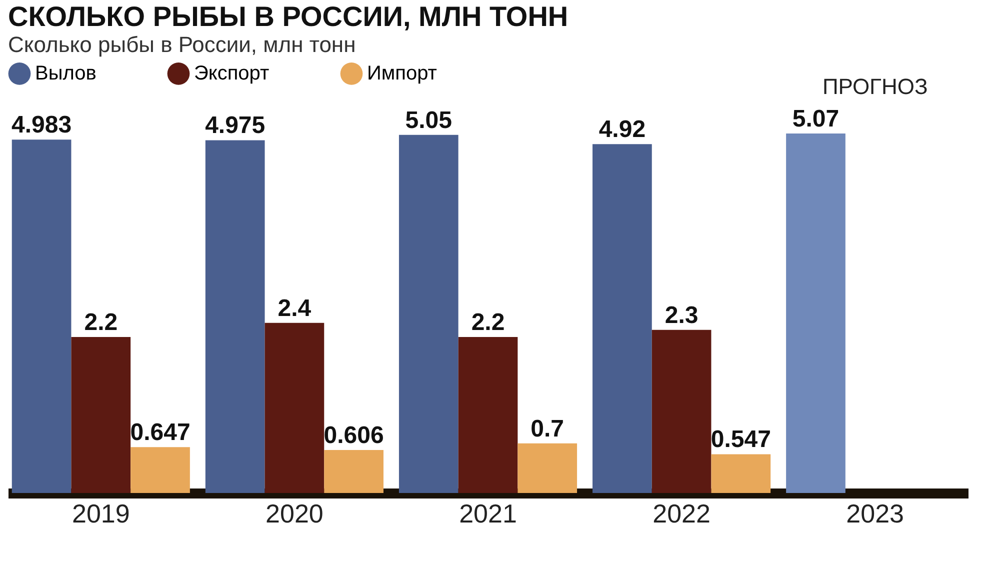 The width and height of the screenshot is (1000, 572). What do you see at coordinates (428, 120) in the screenshot?
I see `data-label: 5.05` at bounding box center [428, 120].